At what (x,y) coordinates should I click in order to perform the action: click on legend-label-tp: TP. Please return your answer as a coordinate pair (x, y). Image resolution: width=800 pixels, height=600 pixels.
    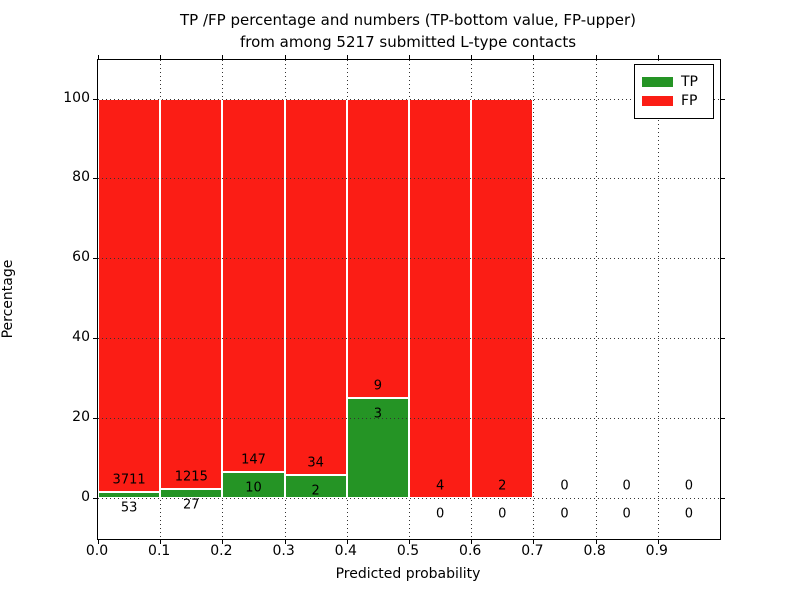
    Looking at the image, I should click on (689, 82).